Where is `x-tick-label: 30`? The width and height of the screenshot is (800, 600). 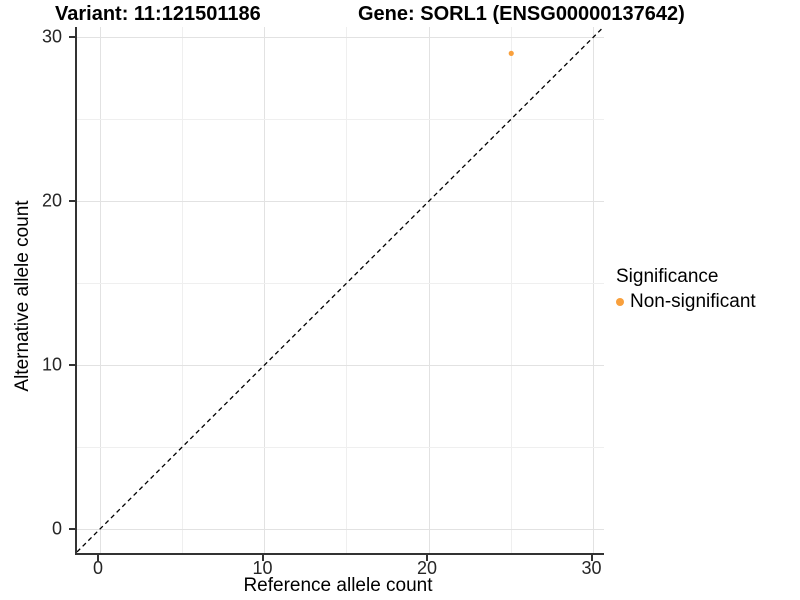
x-tick-label: 30 is located at coordinates (591, 568).